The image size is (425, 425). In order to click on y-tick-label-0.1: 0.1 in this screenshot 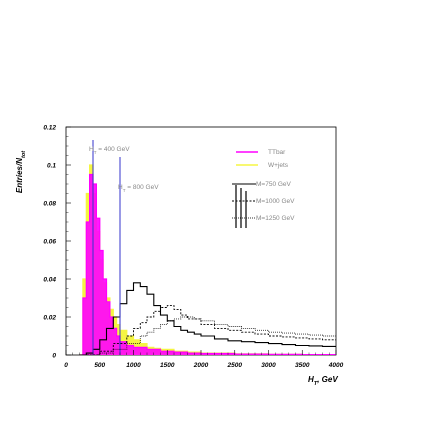, I will do `click(51, 166)`.